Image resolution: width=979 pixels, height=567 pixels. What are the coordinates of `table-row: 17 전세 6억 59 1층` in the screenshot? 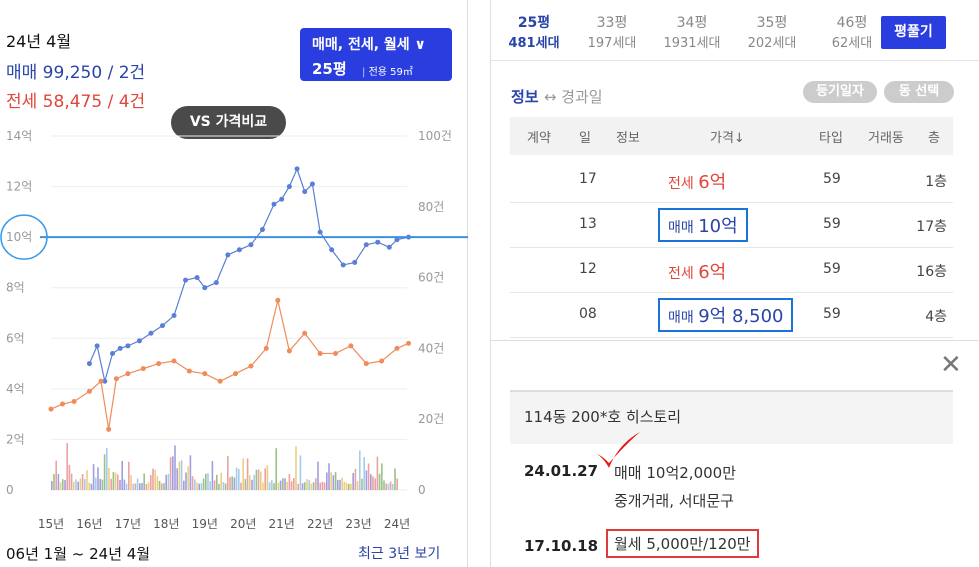 It's located at (731, 180).